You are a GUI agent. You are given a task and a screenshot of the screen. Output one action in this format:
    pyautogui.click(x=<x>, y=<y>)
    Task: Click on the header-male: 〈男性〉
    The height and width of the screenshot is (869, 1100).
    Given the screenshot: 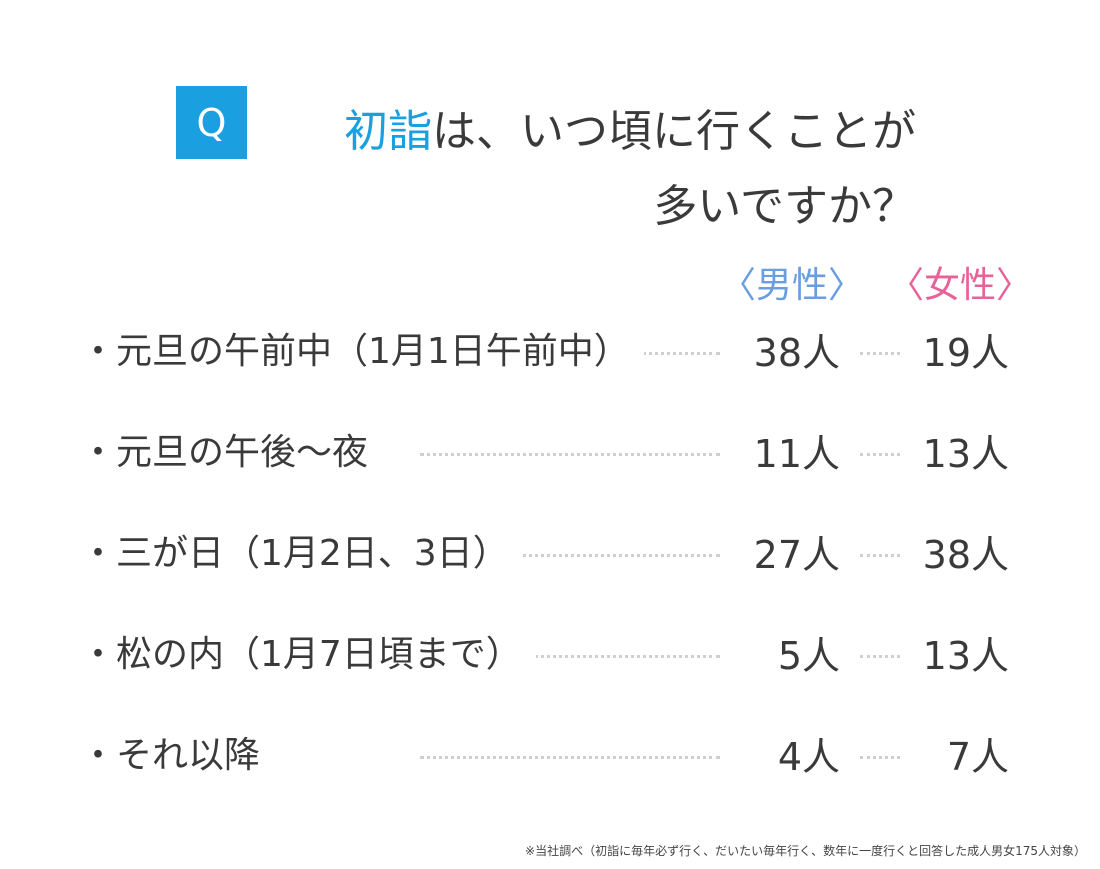 What is the action you would take?
    pyautogui.click(x=792, y=285)
    